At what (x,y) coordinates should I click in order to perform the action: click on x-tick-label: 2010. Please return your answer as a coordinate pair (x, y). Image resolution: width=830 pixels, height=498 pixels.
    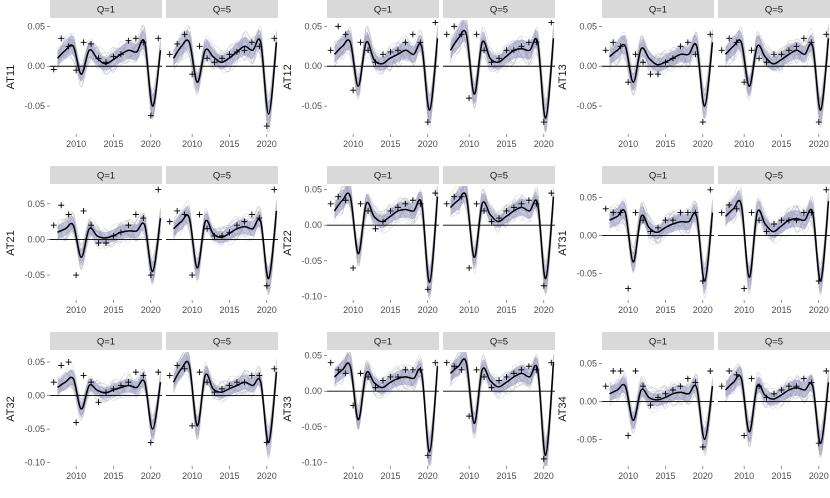
    Looking at the image, I should click on (76, 476).